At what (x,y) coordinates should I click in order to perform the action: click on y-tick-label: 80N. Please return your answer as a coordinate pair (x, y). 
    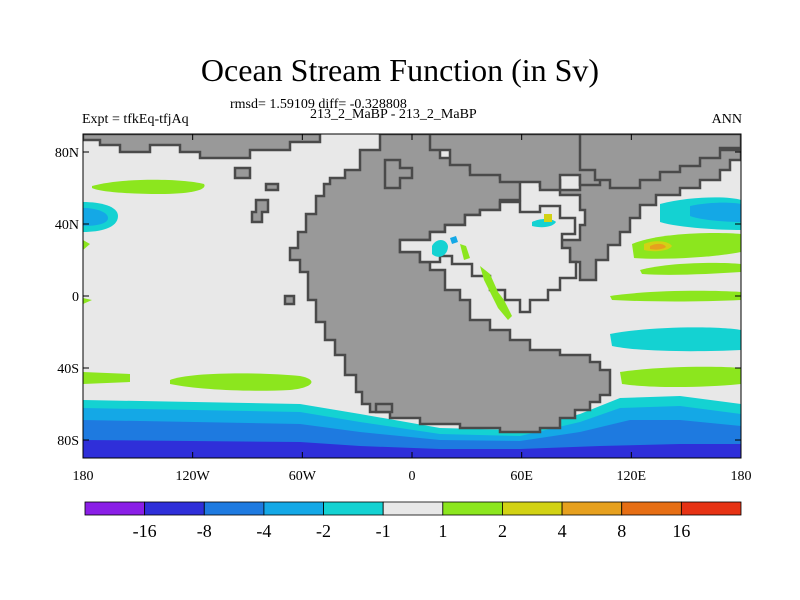
    Looking at the image, I should click on (67, 153).